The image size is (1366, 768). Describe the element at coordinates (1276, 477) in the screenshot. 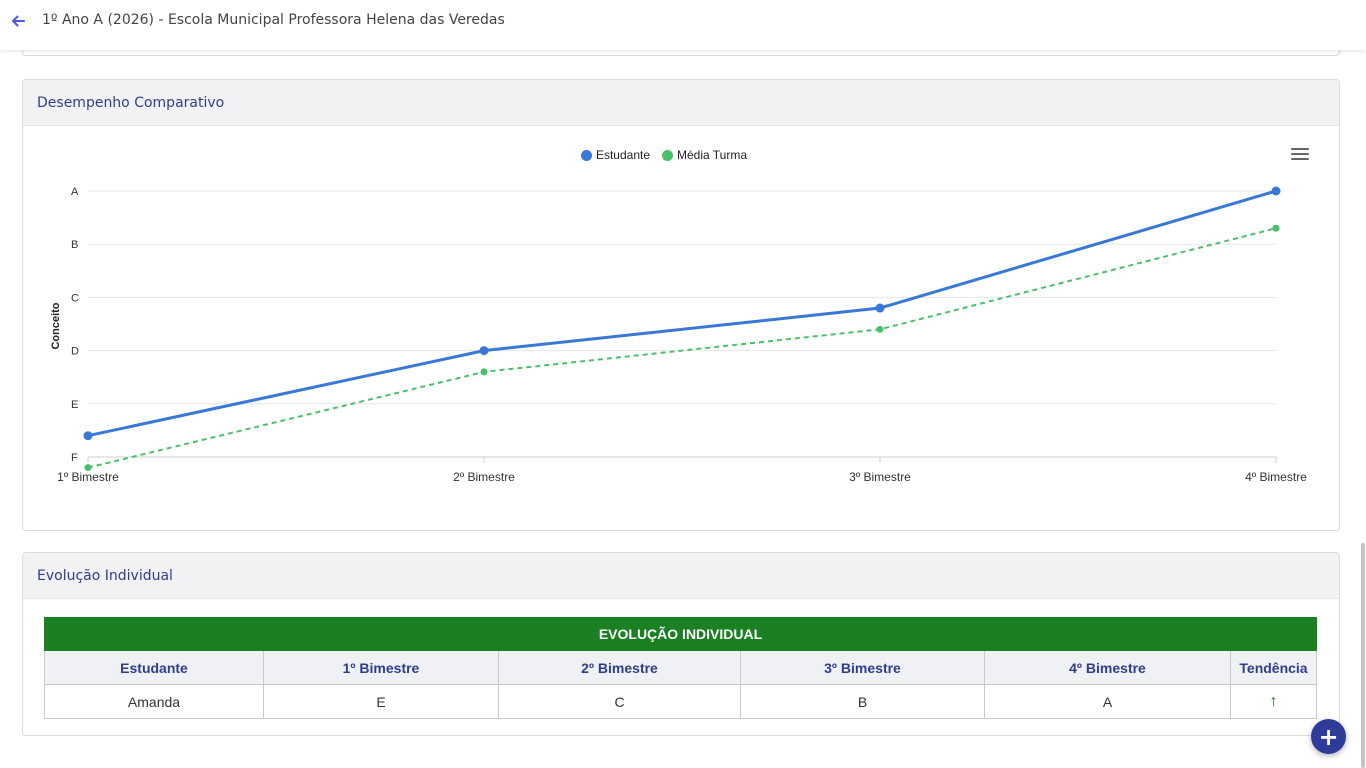

I see `x-tick-label: 4º Bimestre` at that location.